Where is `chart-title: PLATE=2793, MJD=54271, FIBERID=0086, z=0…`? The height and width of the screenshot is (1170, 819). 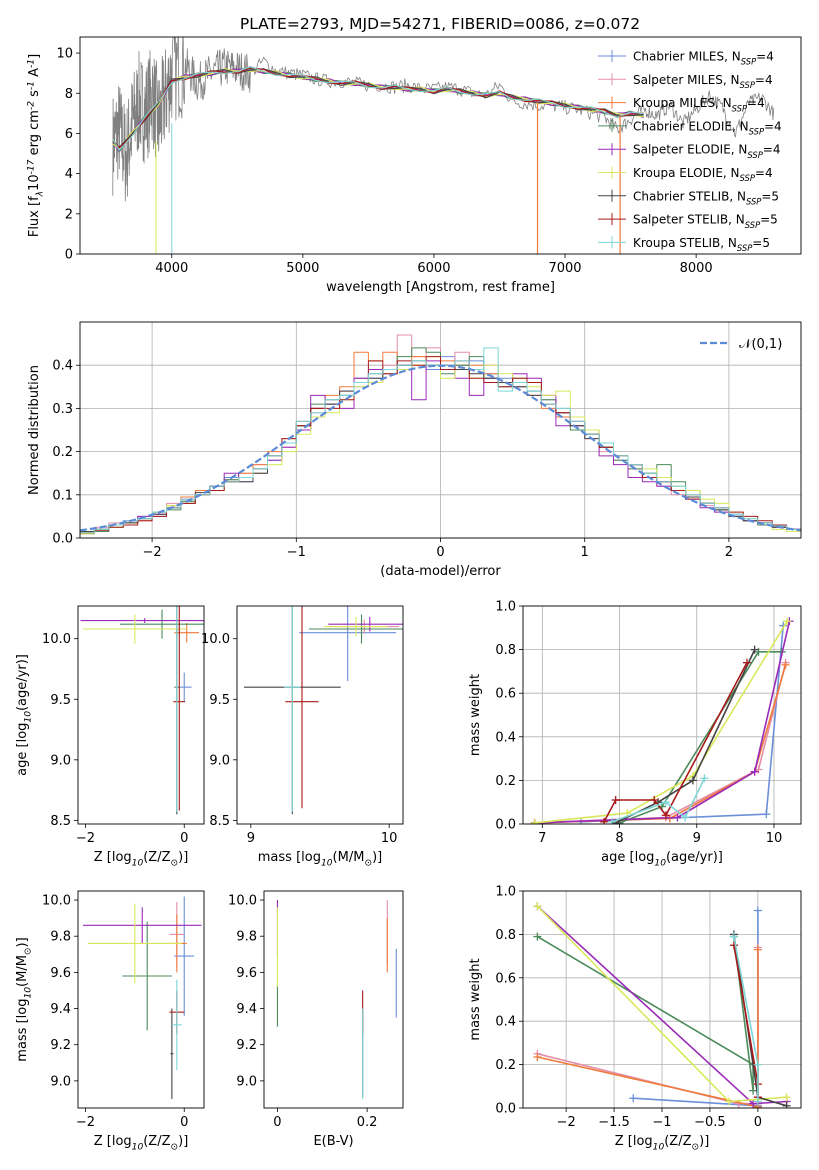
chart-title: PLATE=2793, MJD=54271, FIBERID=0086, z=0… is located at coordinates (440, 24).